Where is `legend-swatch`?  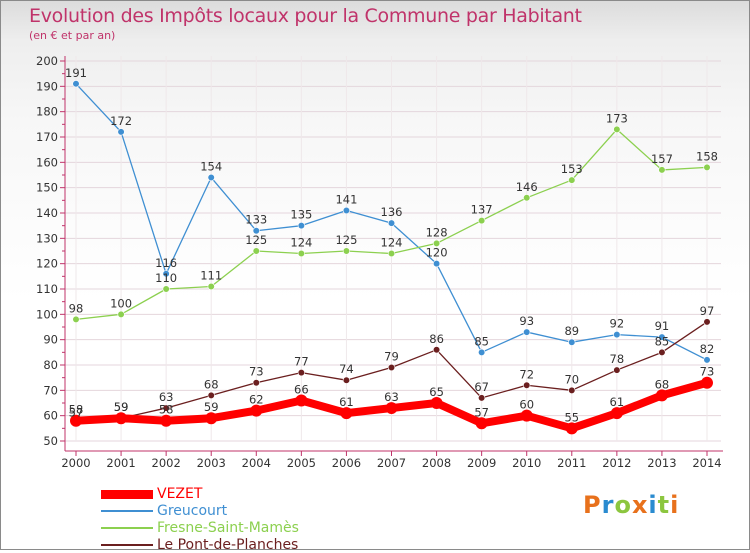
legend-swatch is located at coordinates (127, 528).